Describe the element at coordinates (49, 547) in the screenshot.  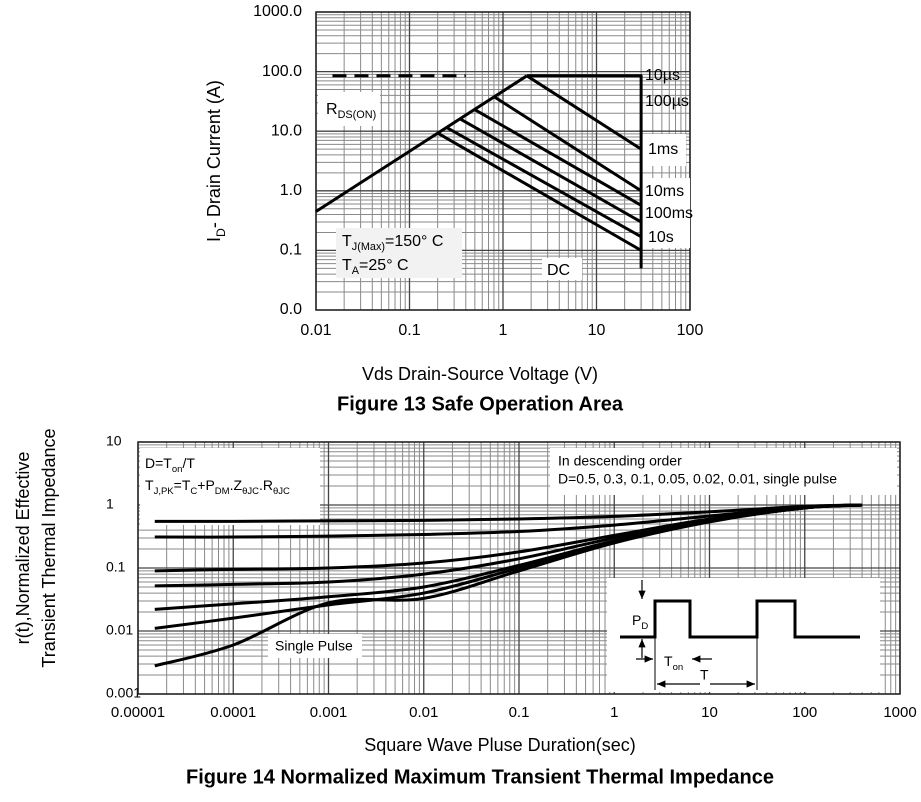
I see `y-axis-label: Transient Thermal Impedance` at that location.